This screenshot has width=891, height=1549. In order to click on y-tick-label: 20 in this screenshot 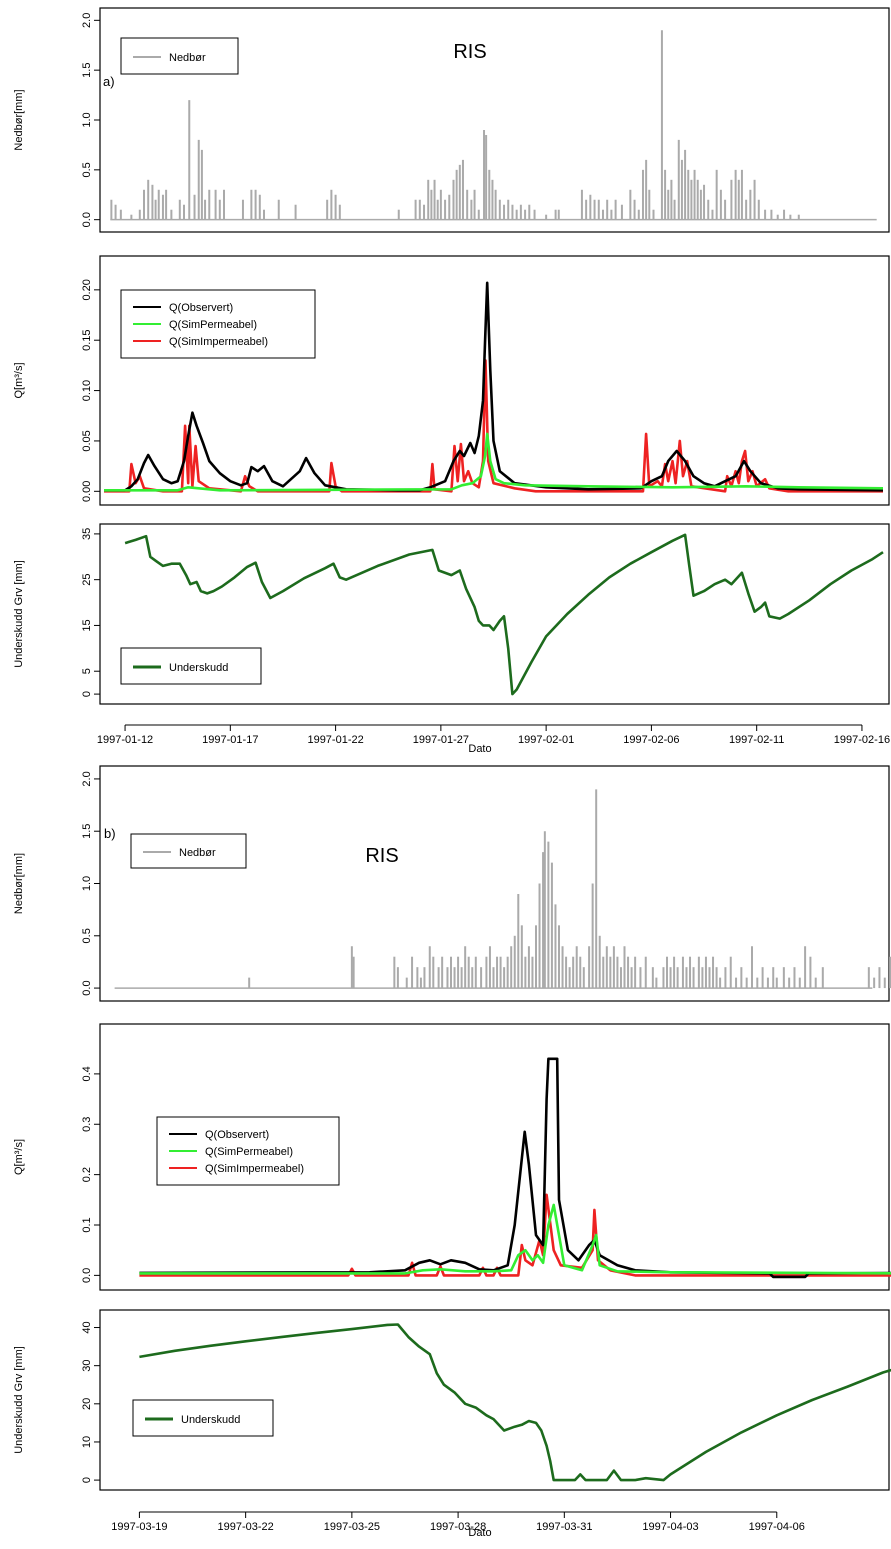, I will do `click(87, 1404)`.